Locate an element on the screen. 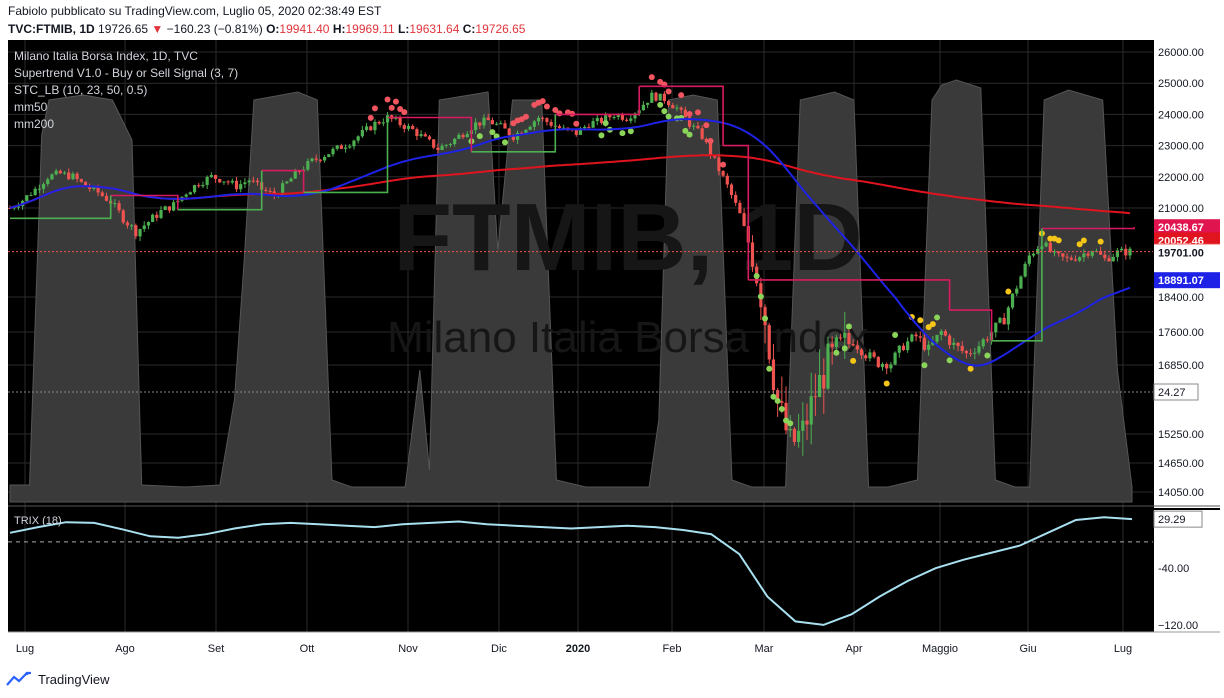  trix-axis-bg is located at coordinates (1187, 571).